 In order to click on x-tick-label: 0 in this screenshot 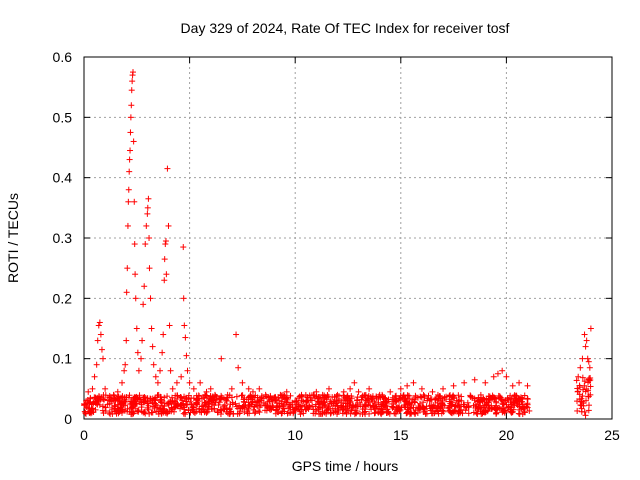, I will do `click(84, 435)`.